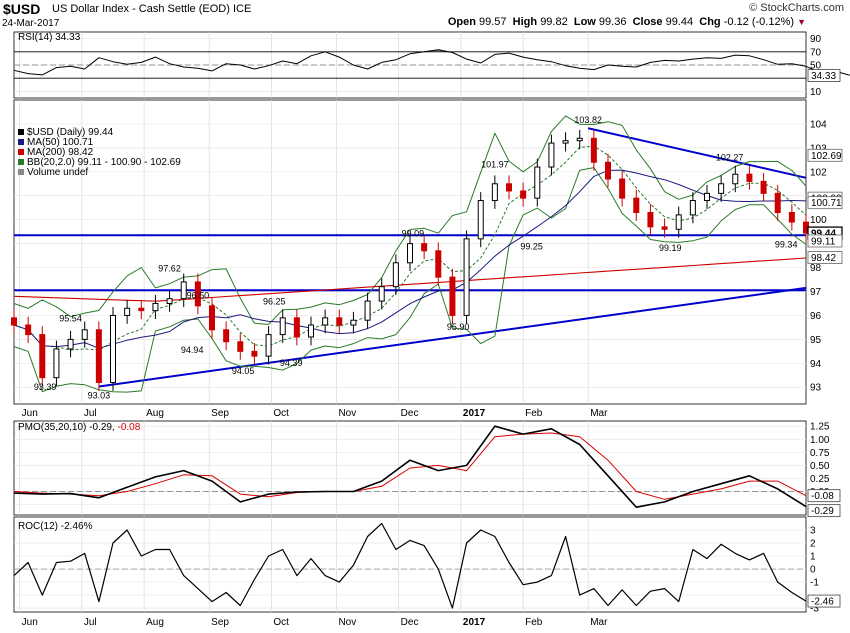 This screenshot has width=850, height=633. What do you see at coordinates (820, 453) in the screenshot?
I see `pmo-axis-tick-label: 0.75` at bounding box center [820, 453].